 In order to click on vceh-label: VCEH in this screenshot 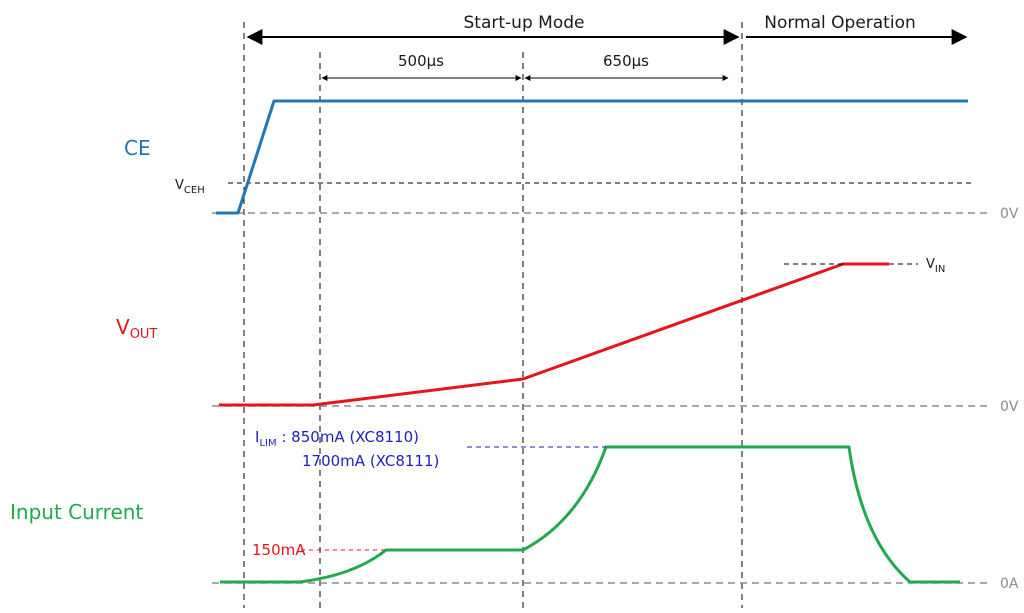, I will do `click(190, 187)`.